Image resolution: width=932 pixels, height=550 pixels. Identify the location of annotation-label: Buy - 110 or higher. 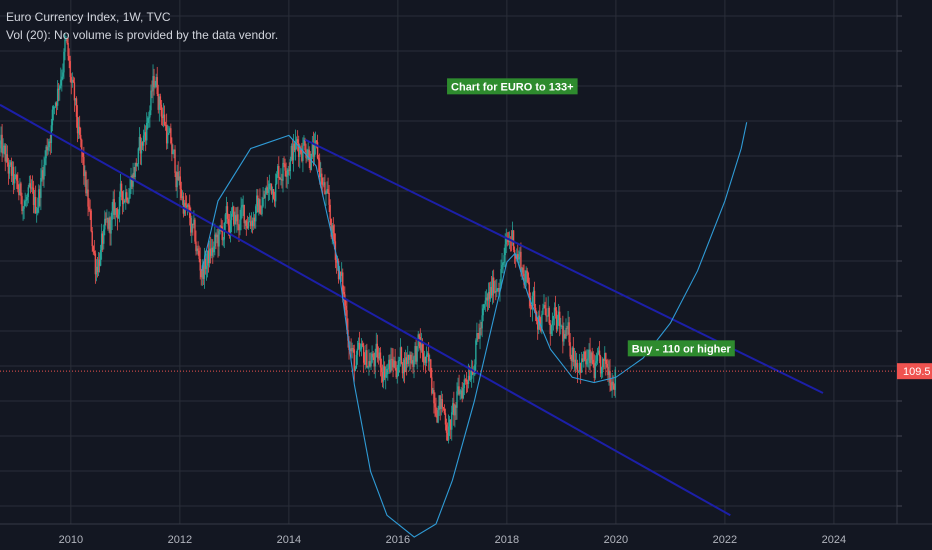
(681, 348).